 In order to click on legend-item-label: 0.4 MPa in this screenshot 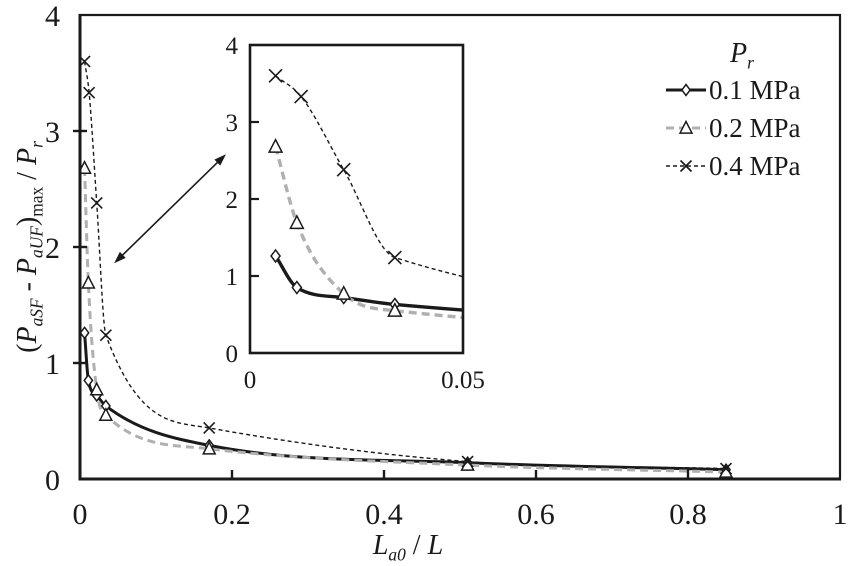, I will do `click(755, 166)`.